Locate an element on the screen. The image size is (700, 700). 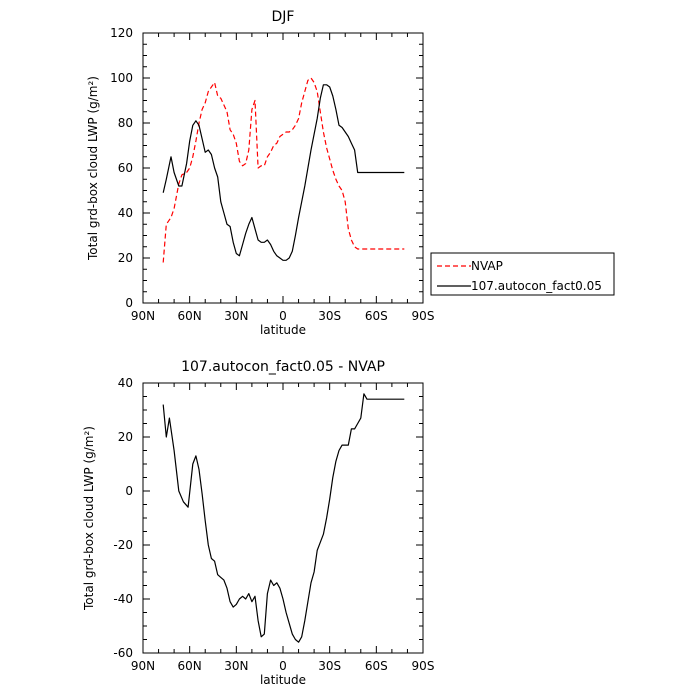
chart-title: 107.autocon_fact0.05 - NVAP is located at coordinates (283, 367).